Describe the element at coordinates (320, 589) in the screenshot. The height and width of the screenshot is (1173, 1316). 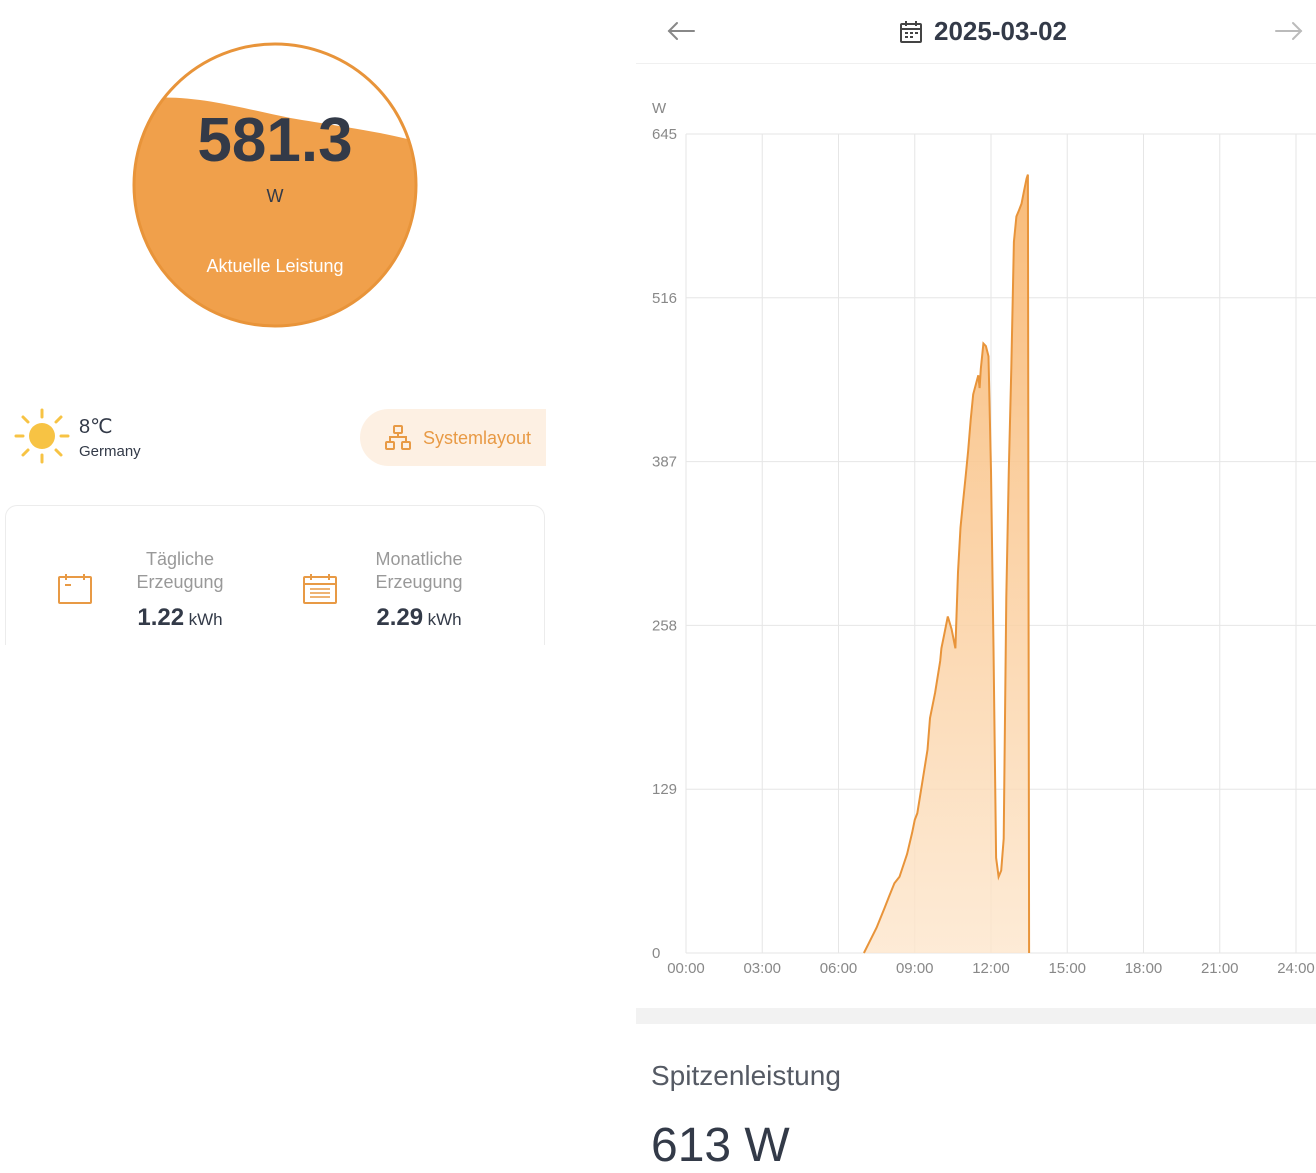
I see `calendar-month-icon` at that location.